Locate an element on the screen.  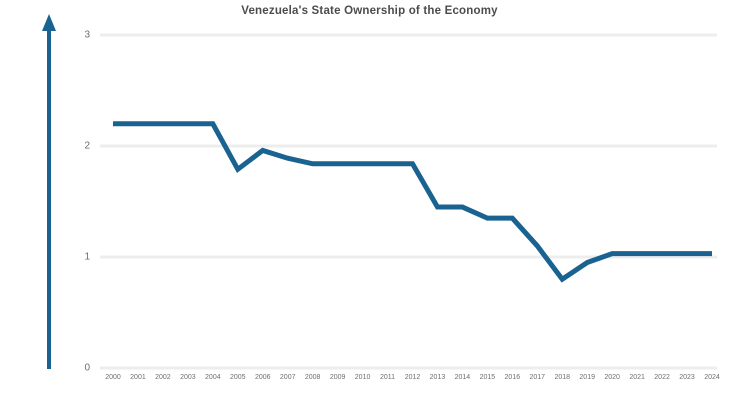
x-axis-tick-label: 2003 is located at coordinates (188, 377).